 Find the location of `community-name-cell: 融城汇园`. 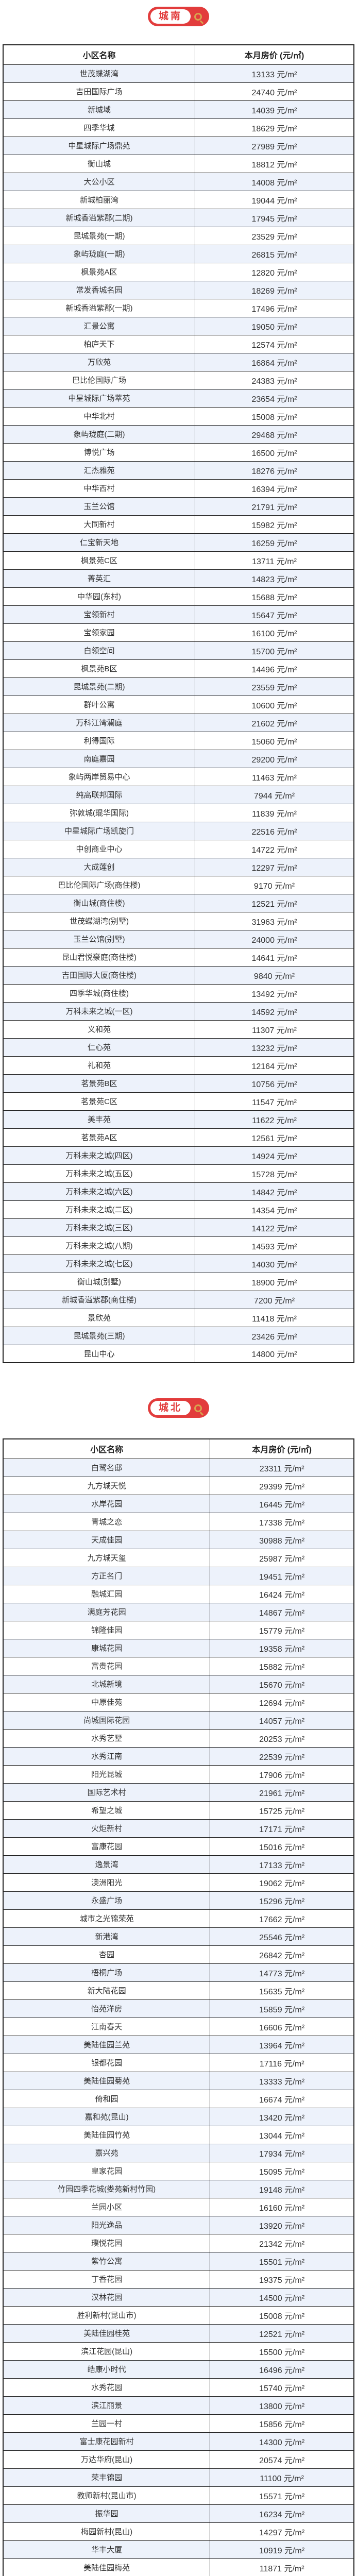

community-name-cell: 融城汇园 is located at coordinates (107, 1593).